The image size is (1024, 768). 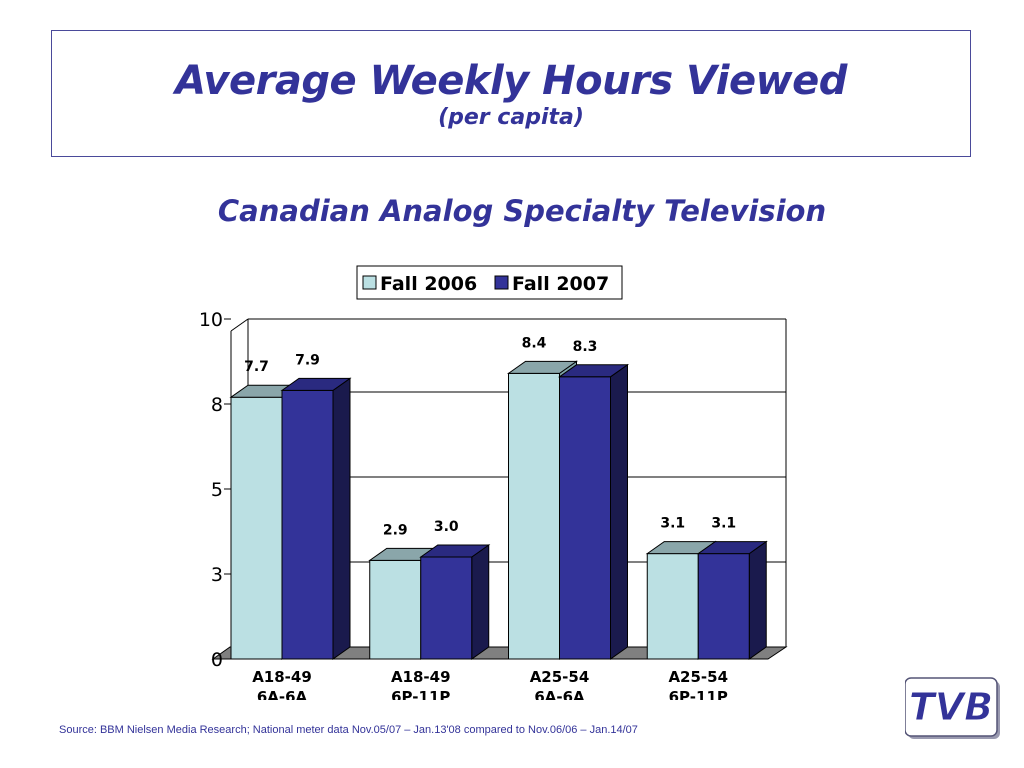 What do you see at coordinates (211, 320) in the screenshot?
I see `y-tick-label: 10` at bounding box center [211, 320].